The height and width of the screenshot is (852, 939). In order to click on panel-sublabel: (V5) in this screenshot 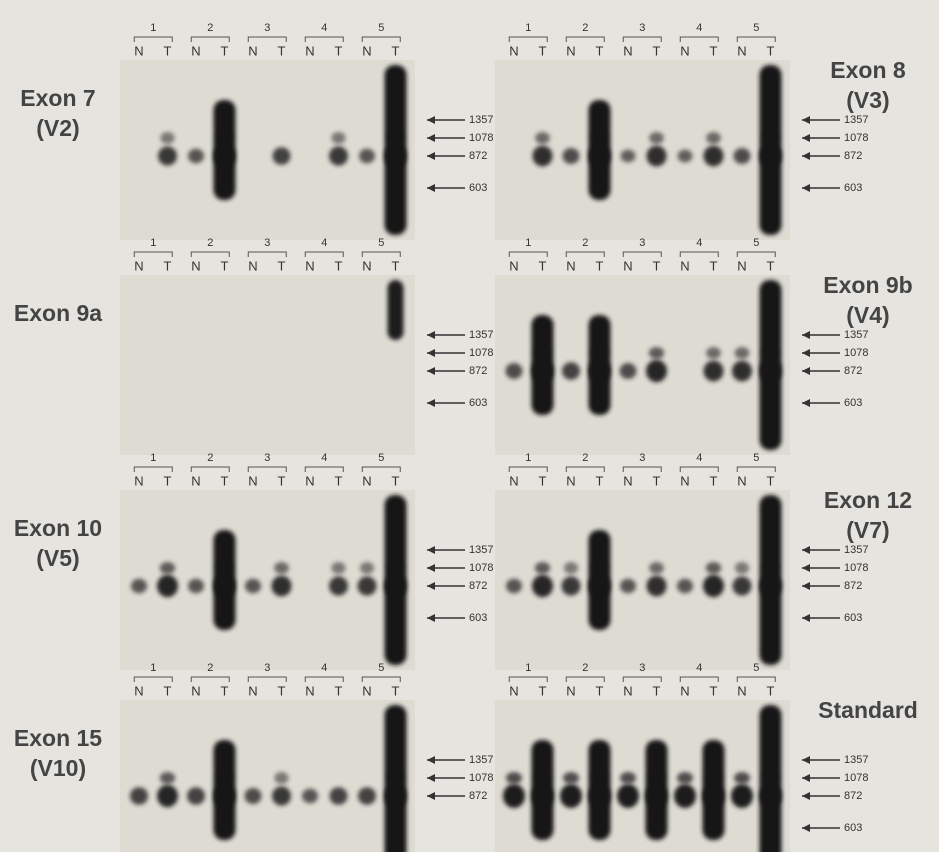, I will do `click(57, 558)`.